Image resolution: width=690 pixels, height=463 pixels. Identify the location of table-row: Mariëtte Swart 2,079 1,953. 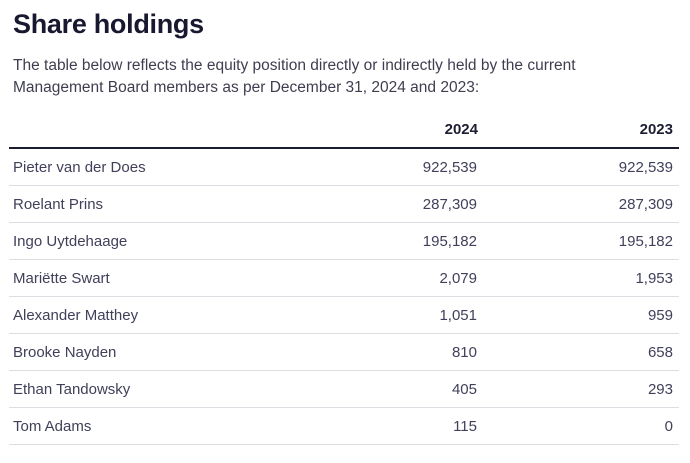
(344, 278).